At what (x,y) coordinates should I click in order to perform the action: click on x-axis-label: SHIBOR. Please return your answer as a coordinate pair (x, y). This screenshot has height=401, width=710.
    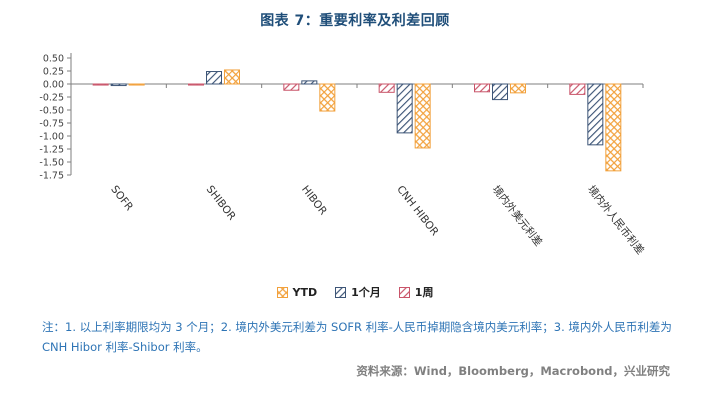
    Looking at the image, I should click on (221, 202).